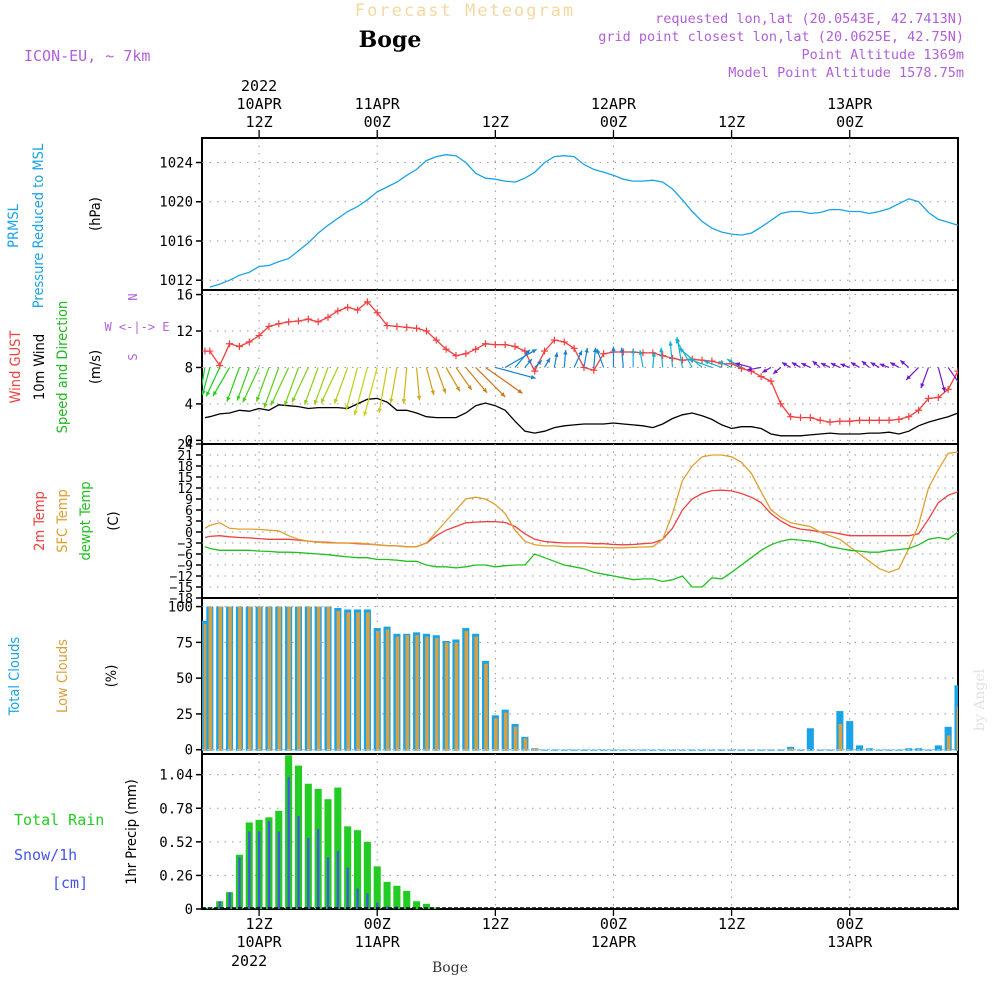 The height and width of the screenshot is (1000, 1000). I want to click on panel-label: 2m Temp, so click(40, 521).